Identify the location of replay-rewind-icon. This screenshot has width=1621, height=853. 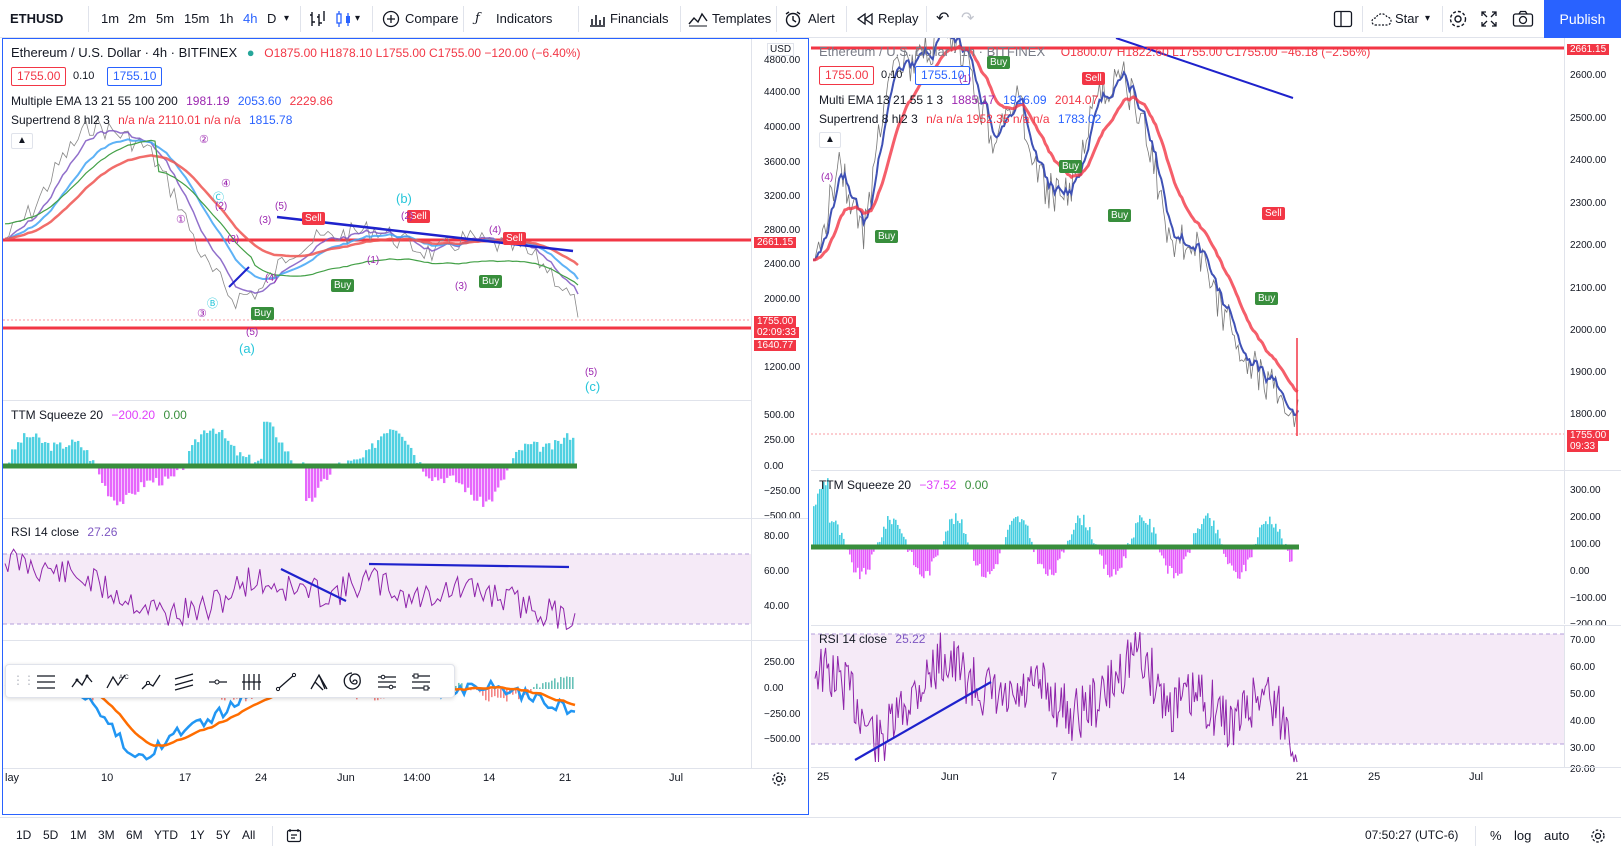
(865, 19).